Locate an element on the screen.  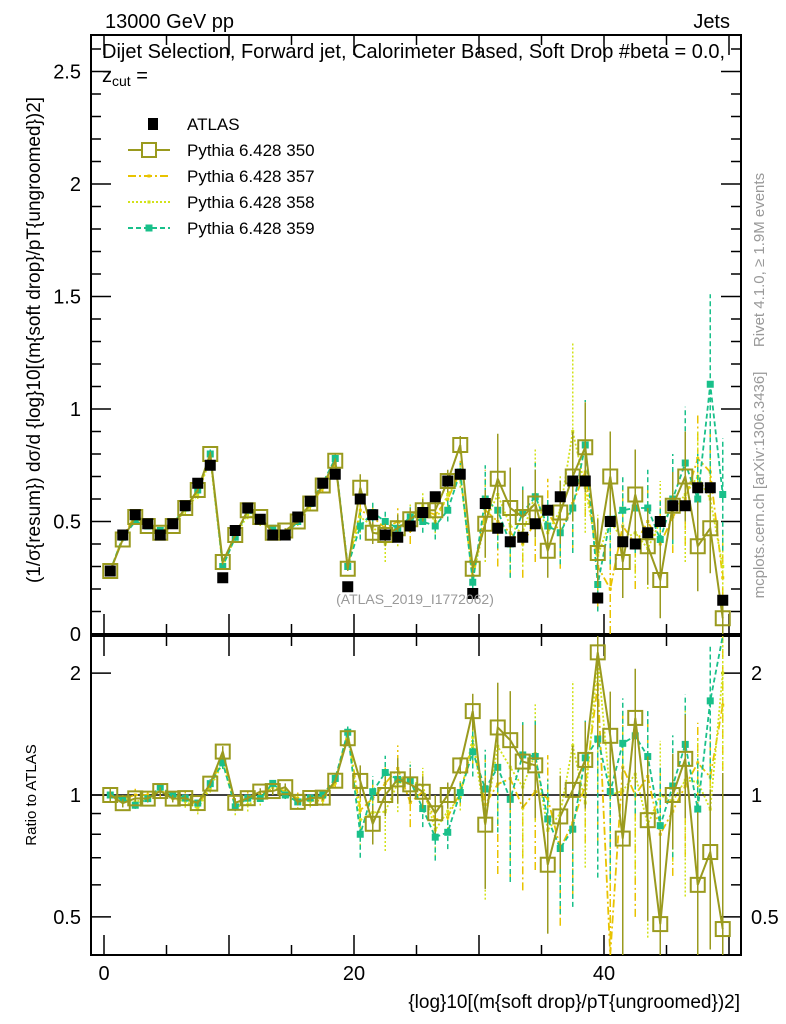
series-atlas is located at coordinates (416, 532).